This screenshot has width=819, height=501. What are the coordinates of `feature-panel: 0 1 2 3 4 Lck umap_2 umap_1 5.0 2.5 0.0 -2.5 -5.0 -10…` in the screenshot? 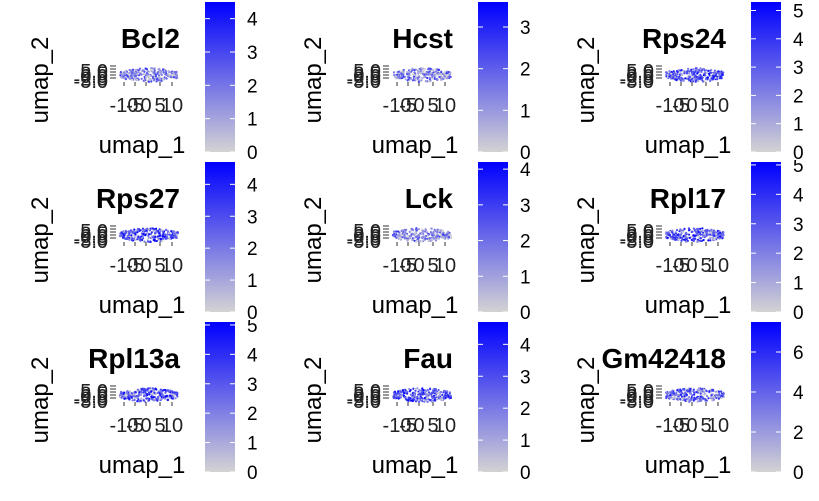 It's located at (409, 242).